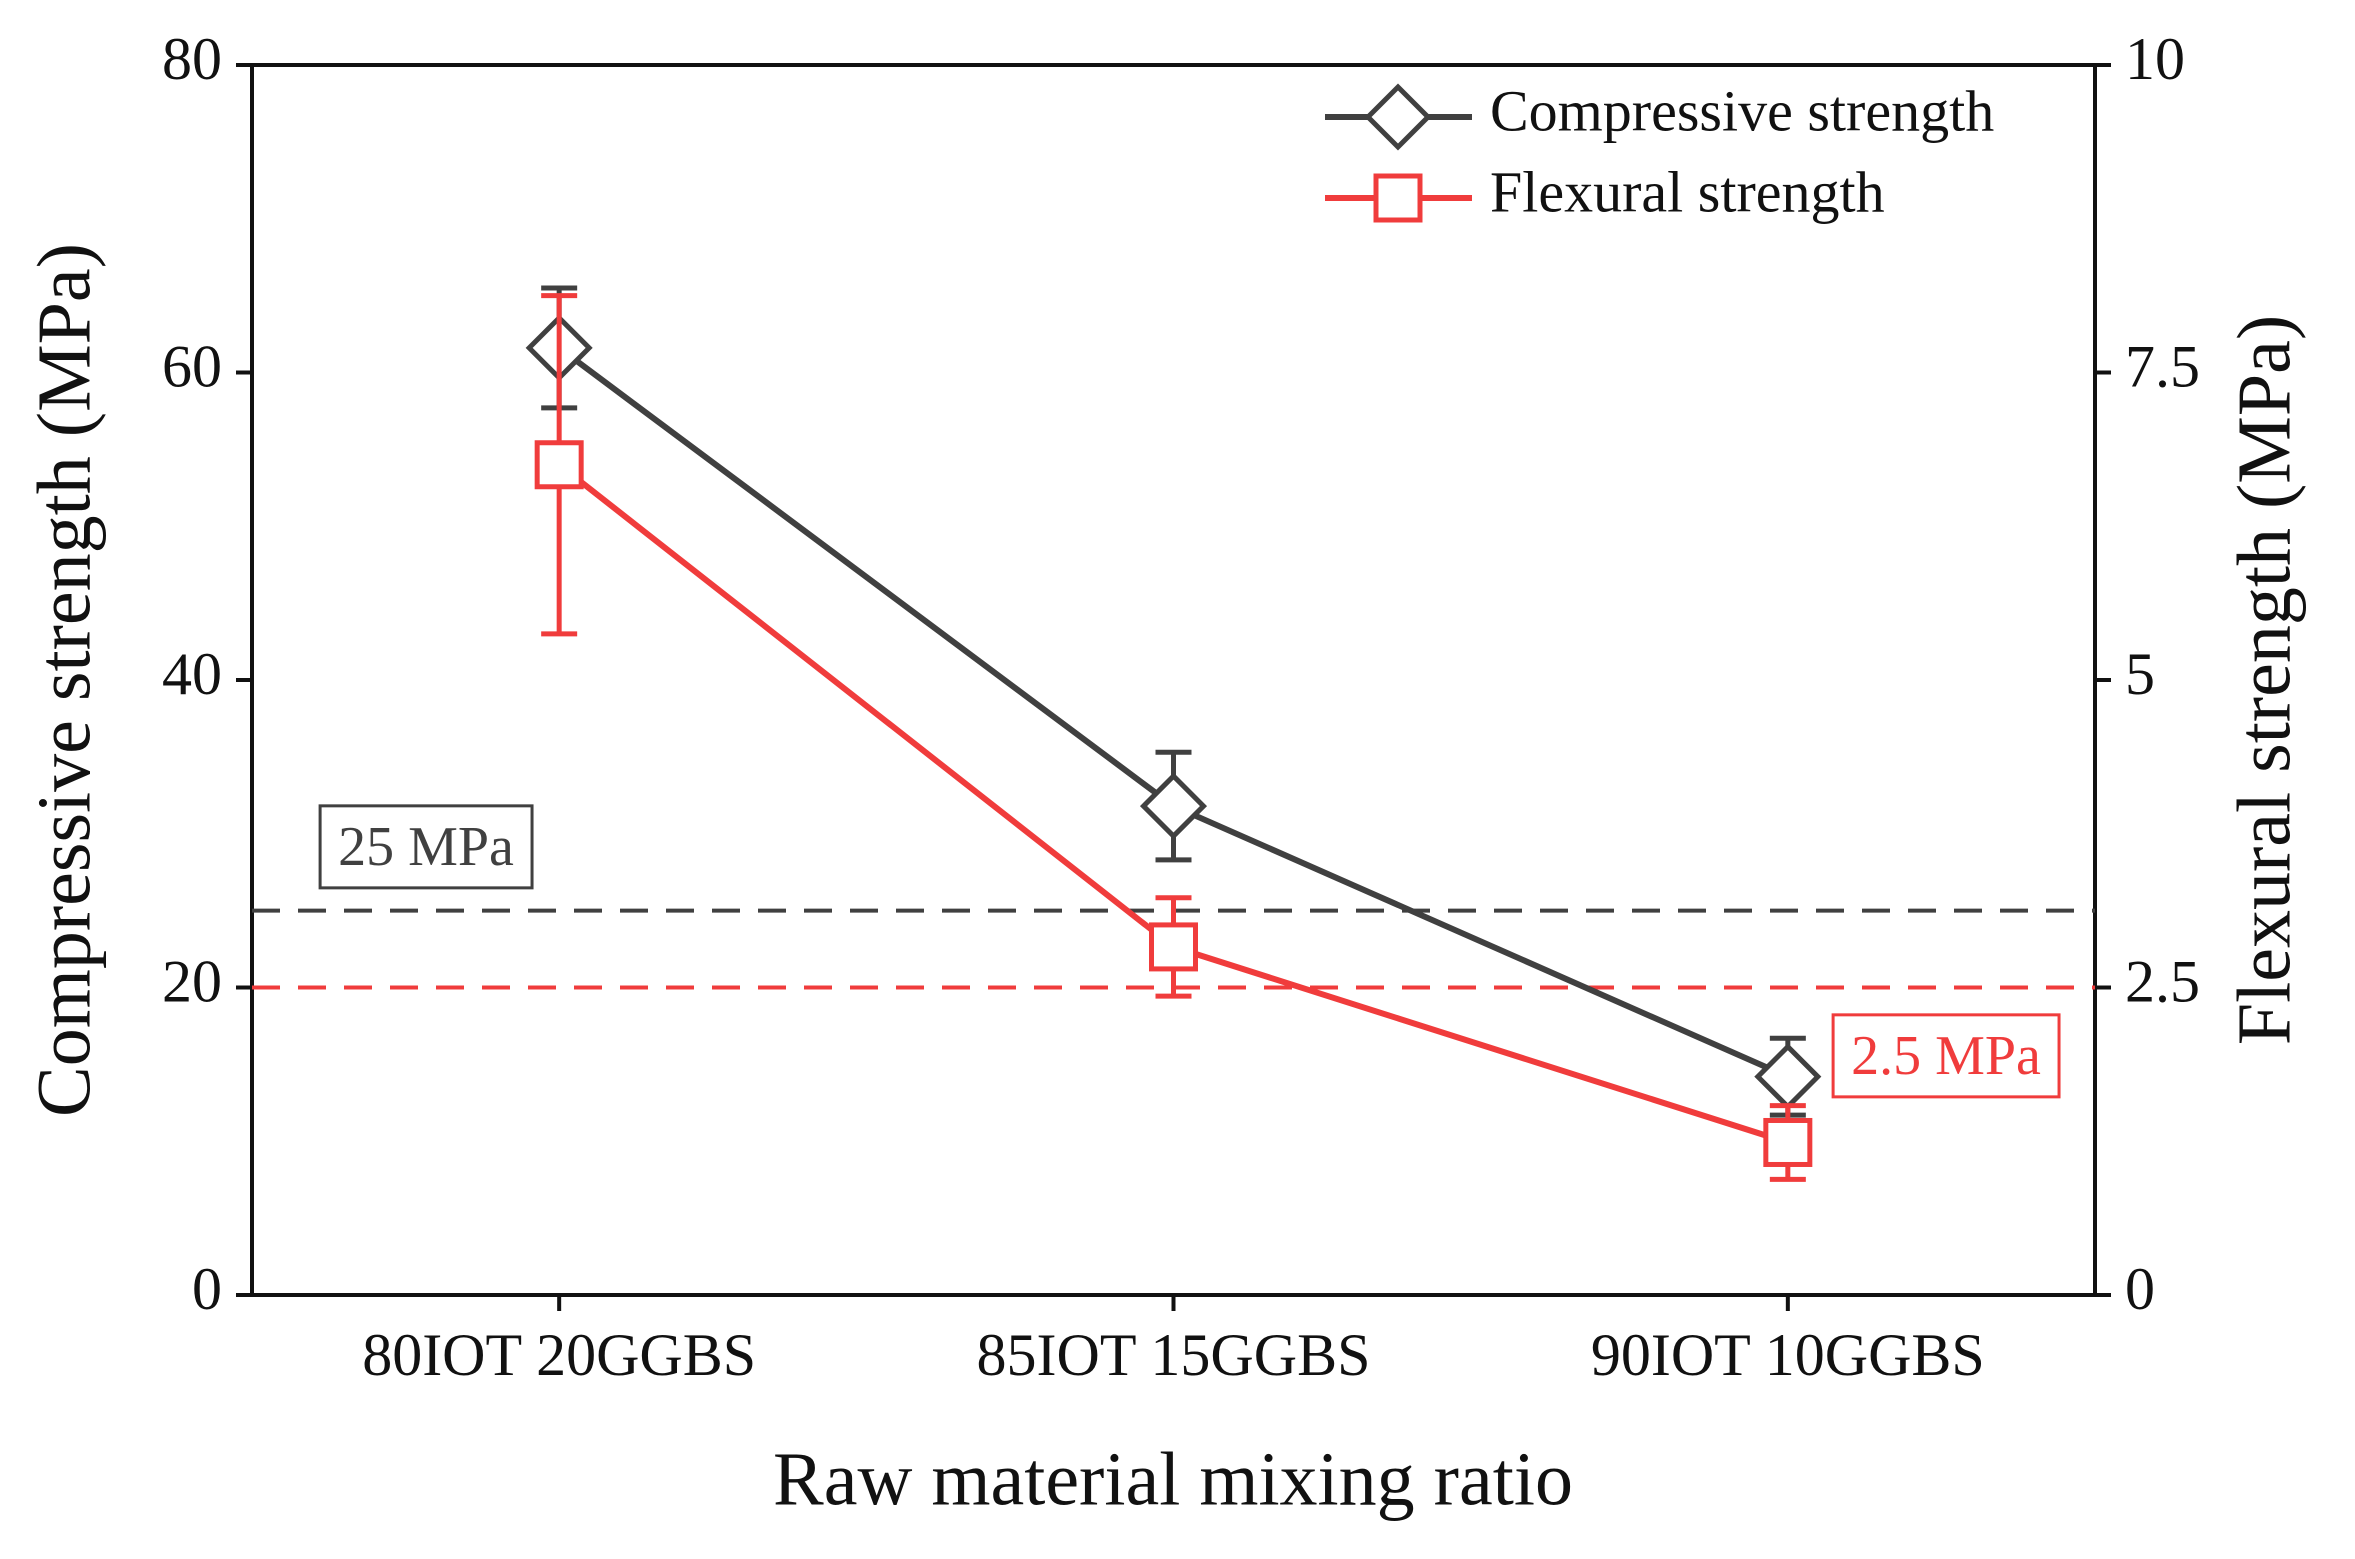  I want to click on y-axis-title: Compressive strength (MPa), so click(64, 680).